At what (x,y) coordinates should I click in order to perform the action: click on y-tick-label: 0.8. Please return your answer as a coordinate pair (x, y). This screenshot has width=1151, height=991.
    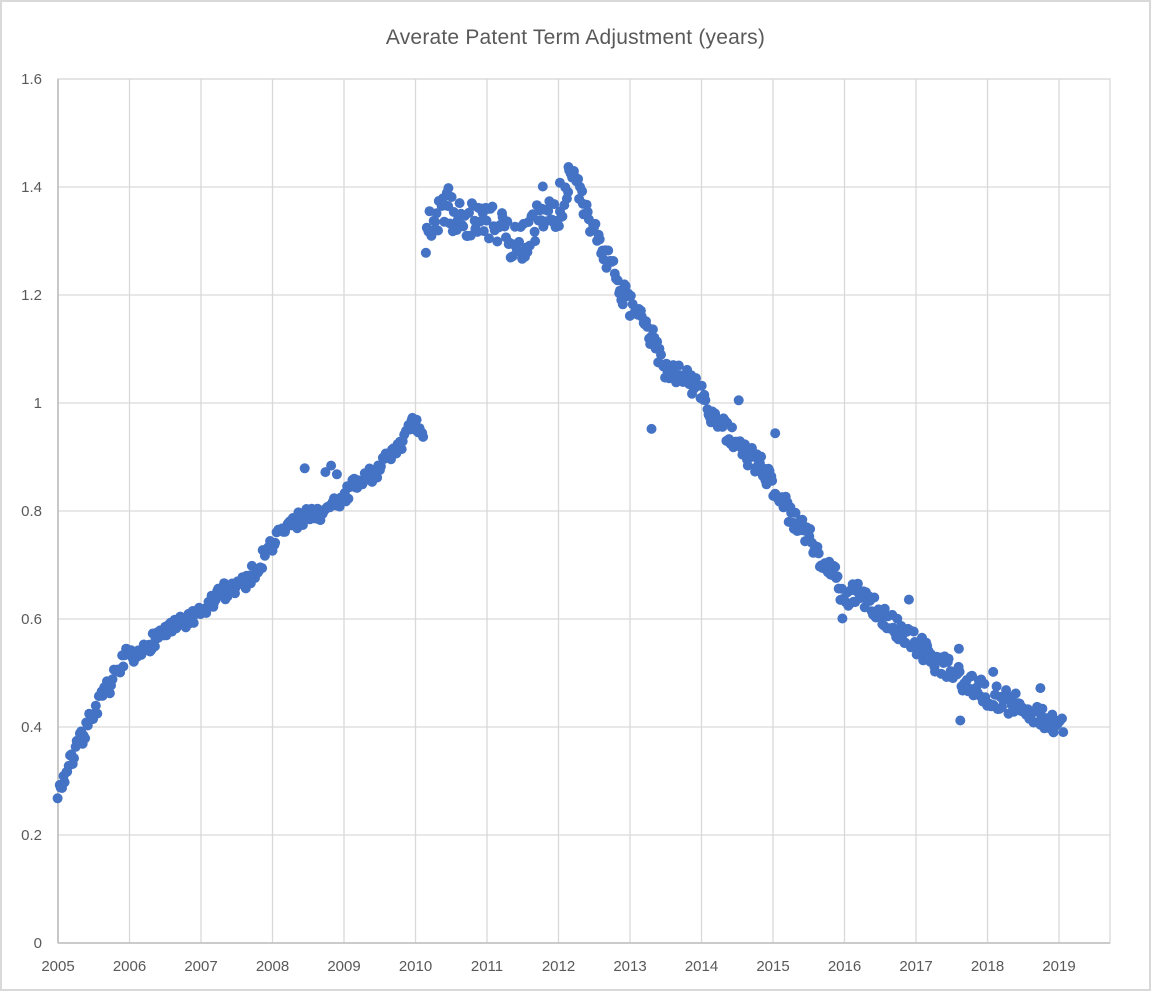
    Looking at the image, I should click on (31, 511).